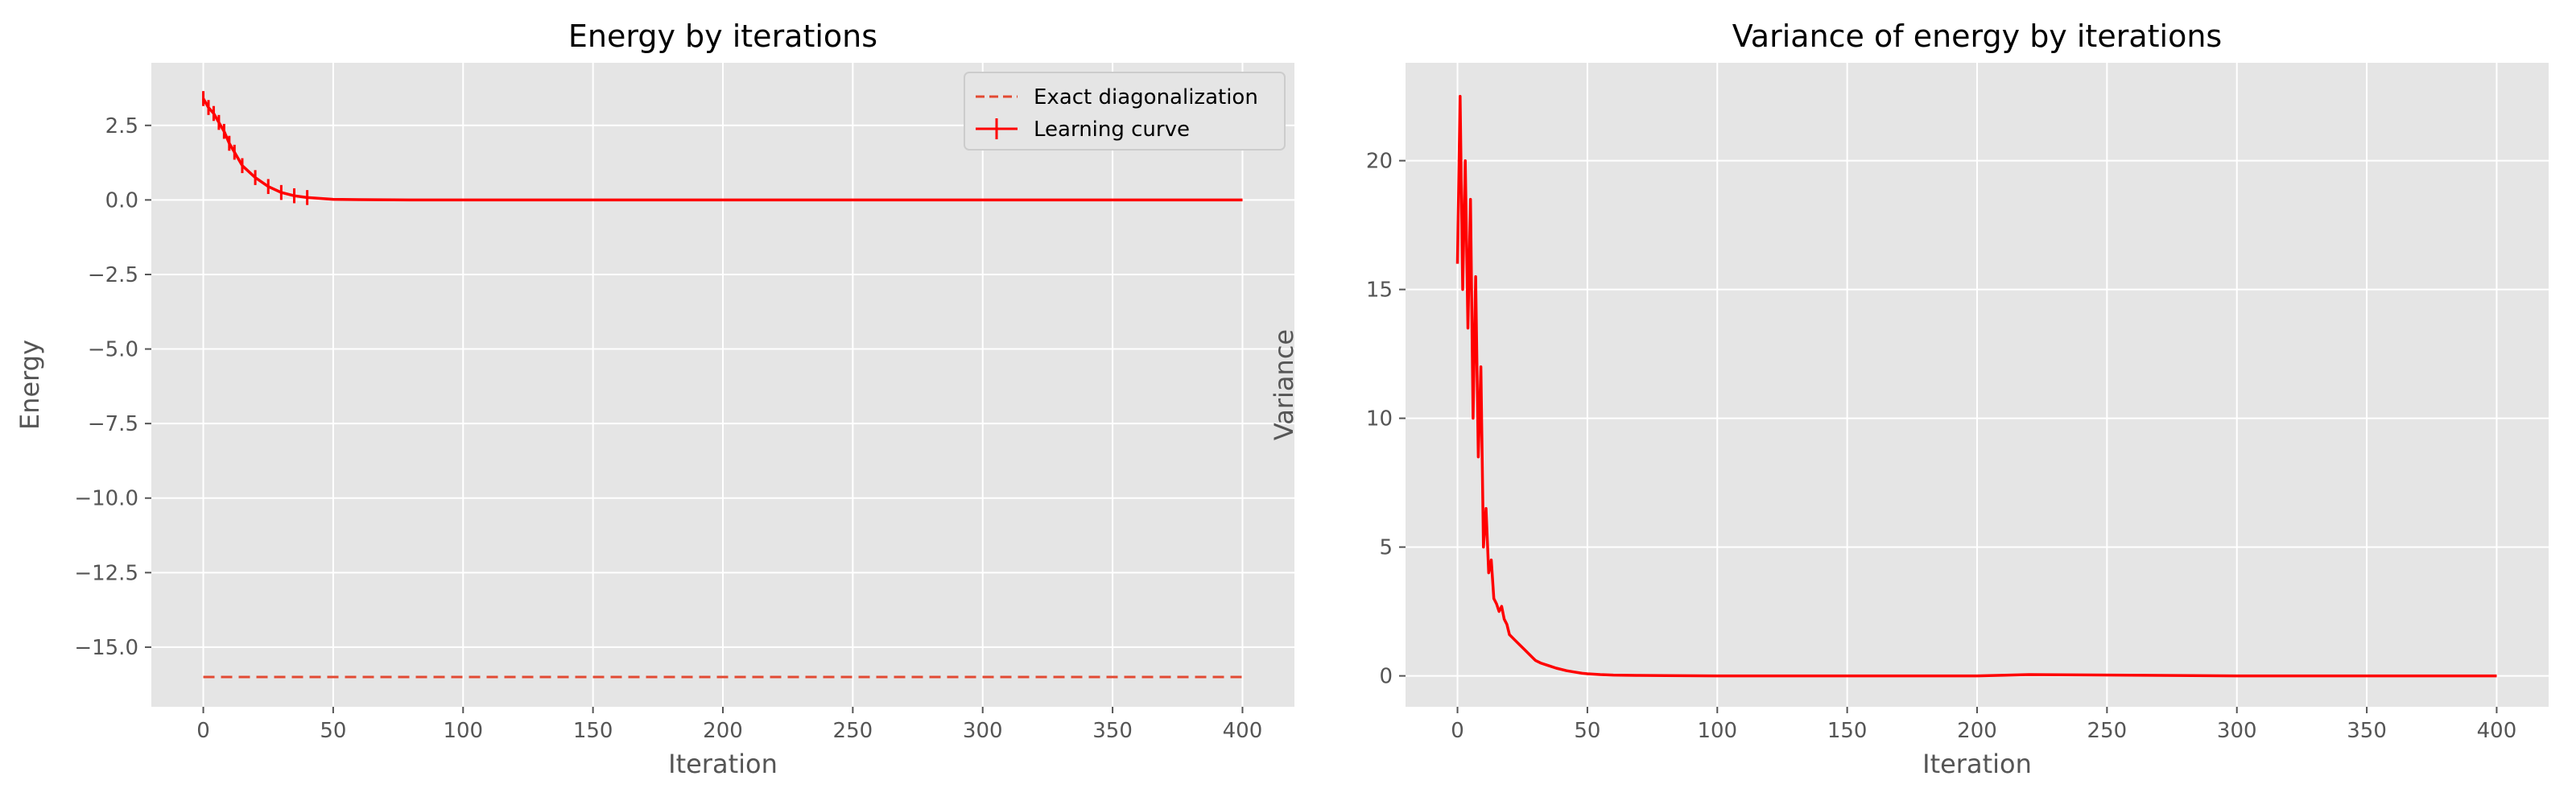 The width and height of the screenshot is (2576, 805). Describe the element at coordinates (1284, 384) in the screenshot. I see `y-axis-label: Variance` at that location.